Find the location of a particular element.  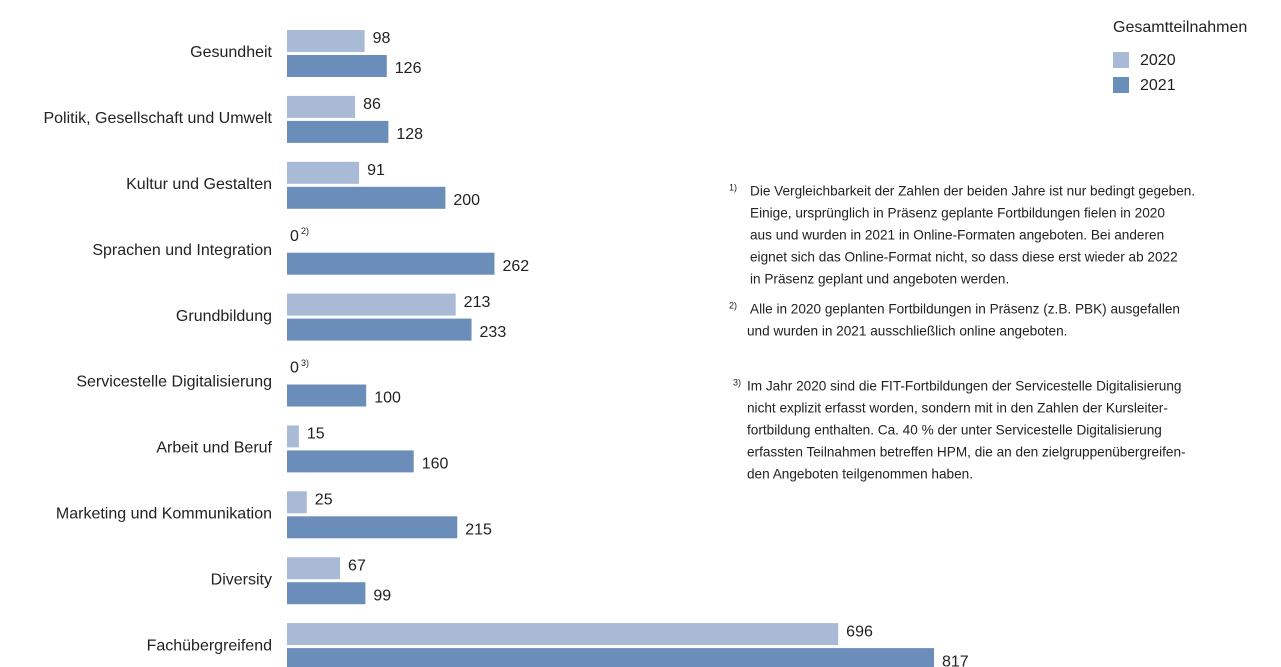

value-label: 128 is located at coordinates (409, 134).